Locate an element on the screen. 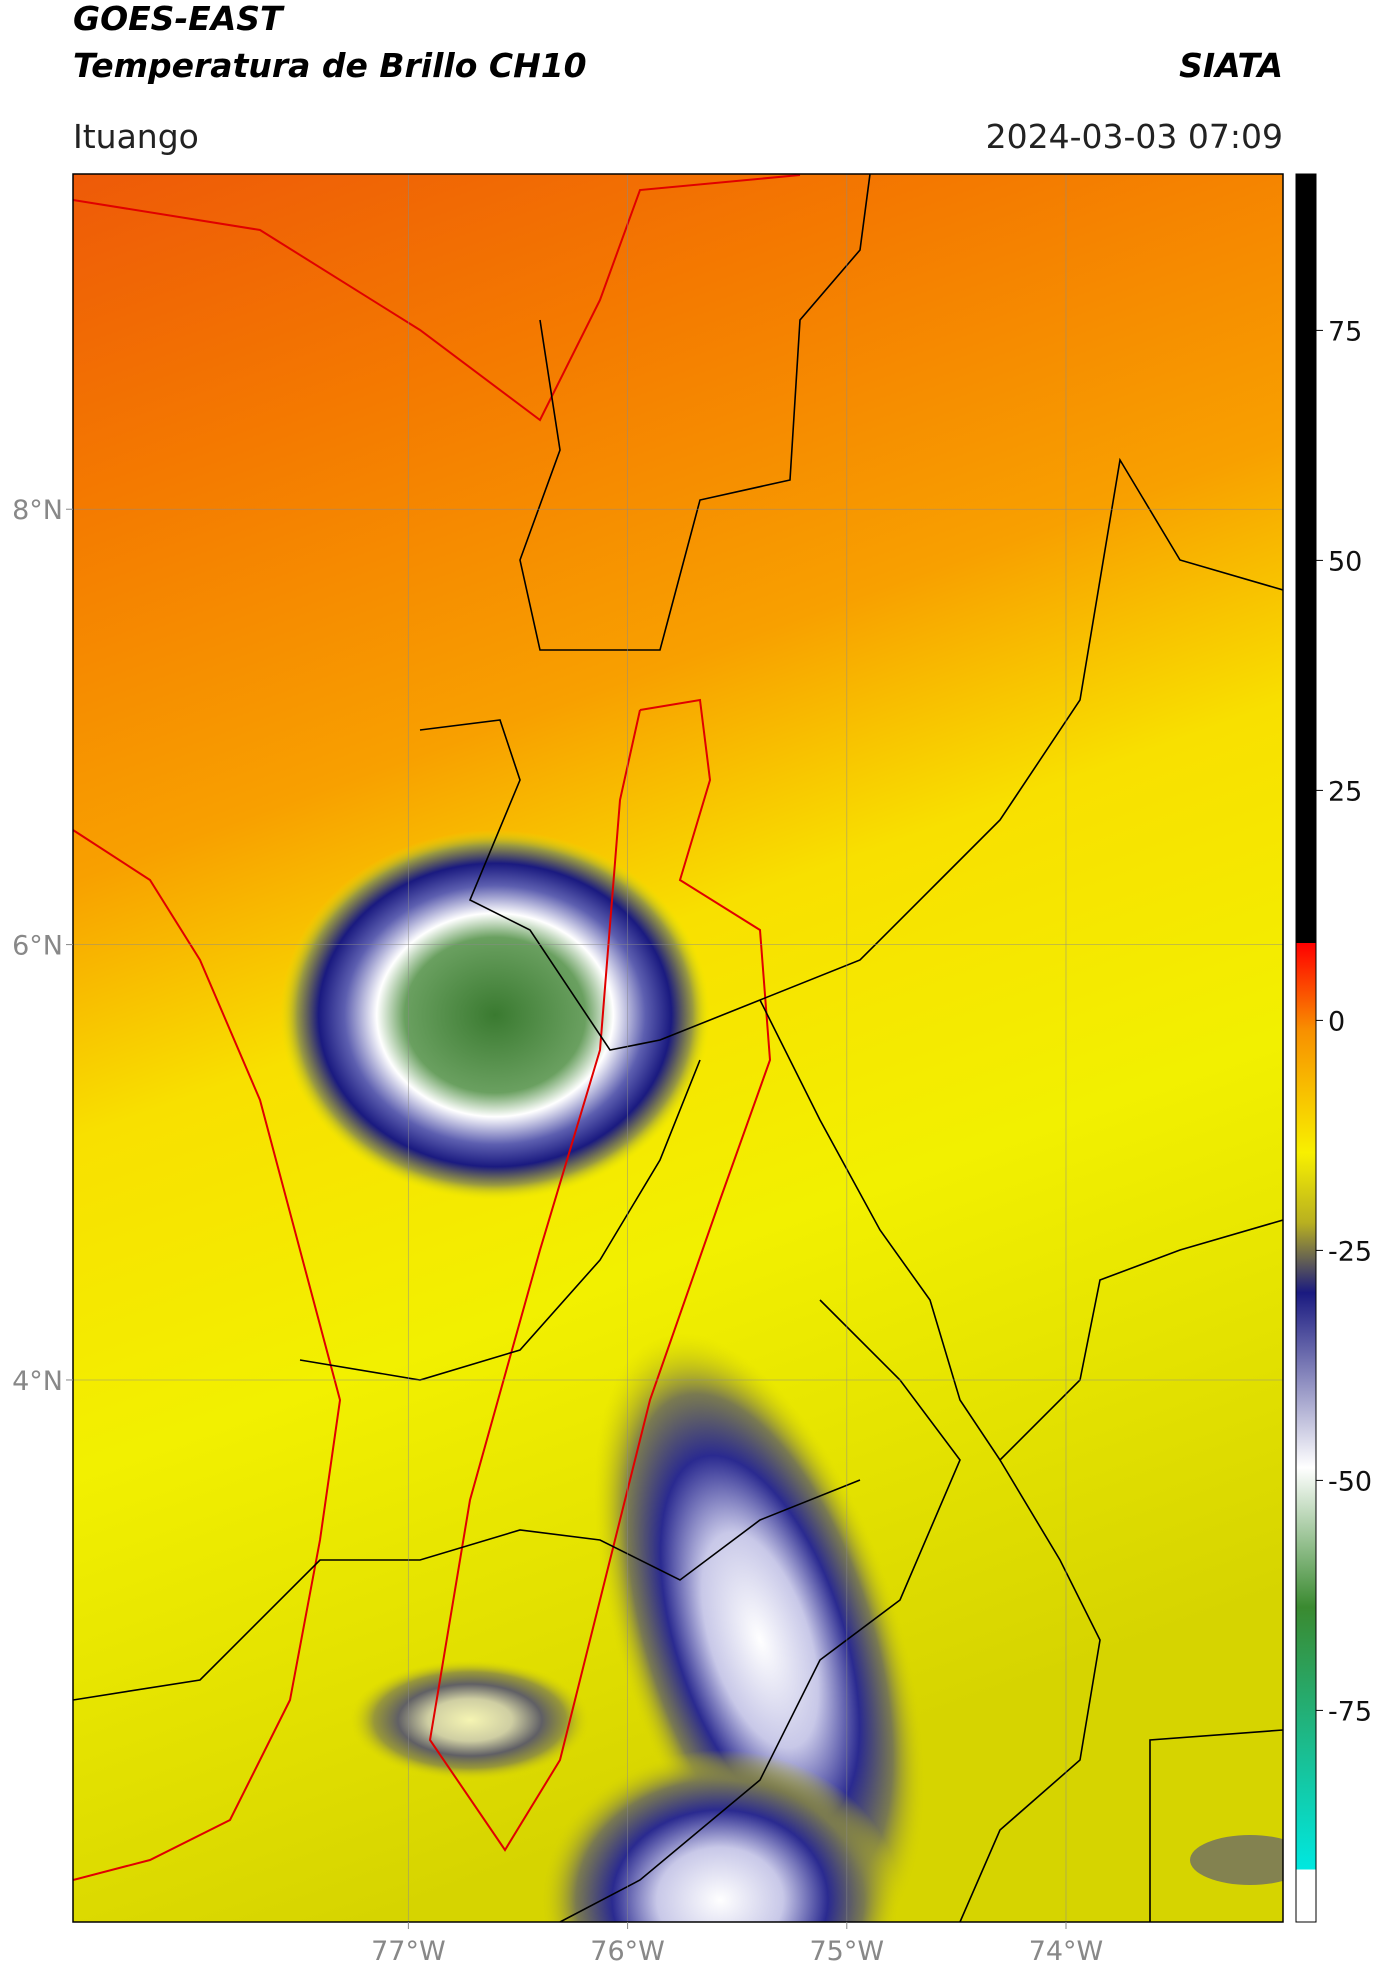 The image size is (1384, 1981). y-tick-label: 4°N is located at coordinates (37, 1381).